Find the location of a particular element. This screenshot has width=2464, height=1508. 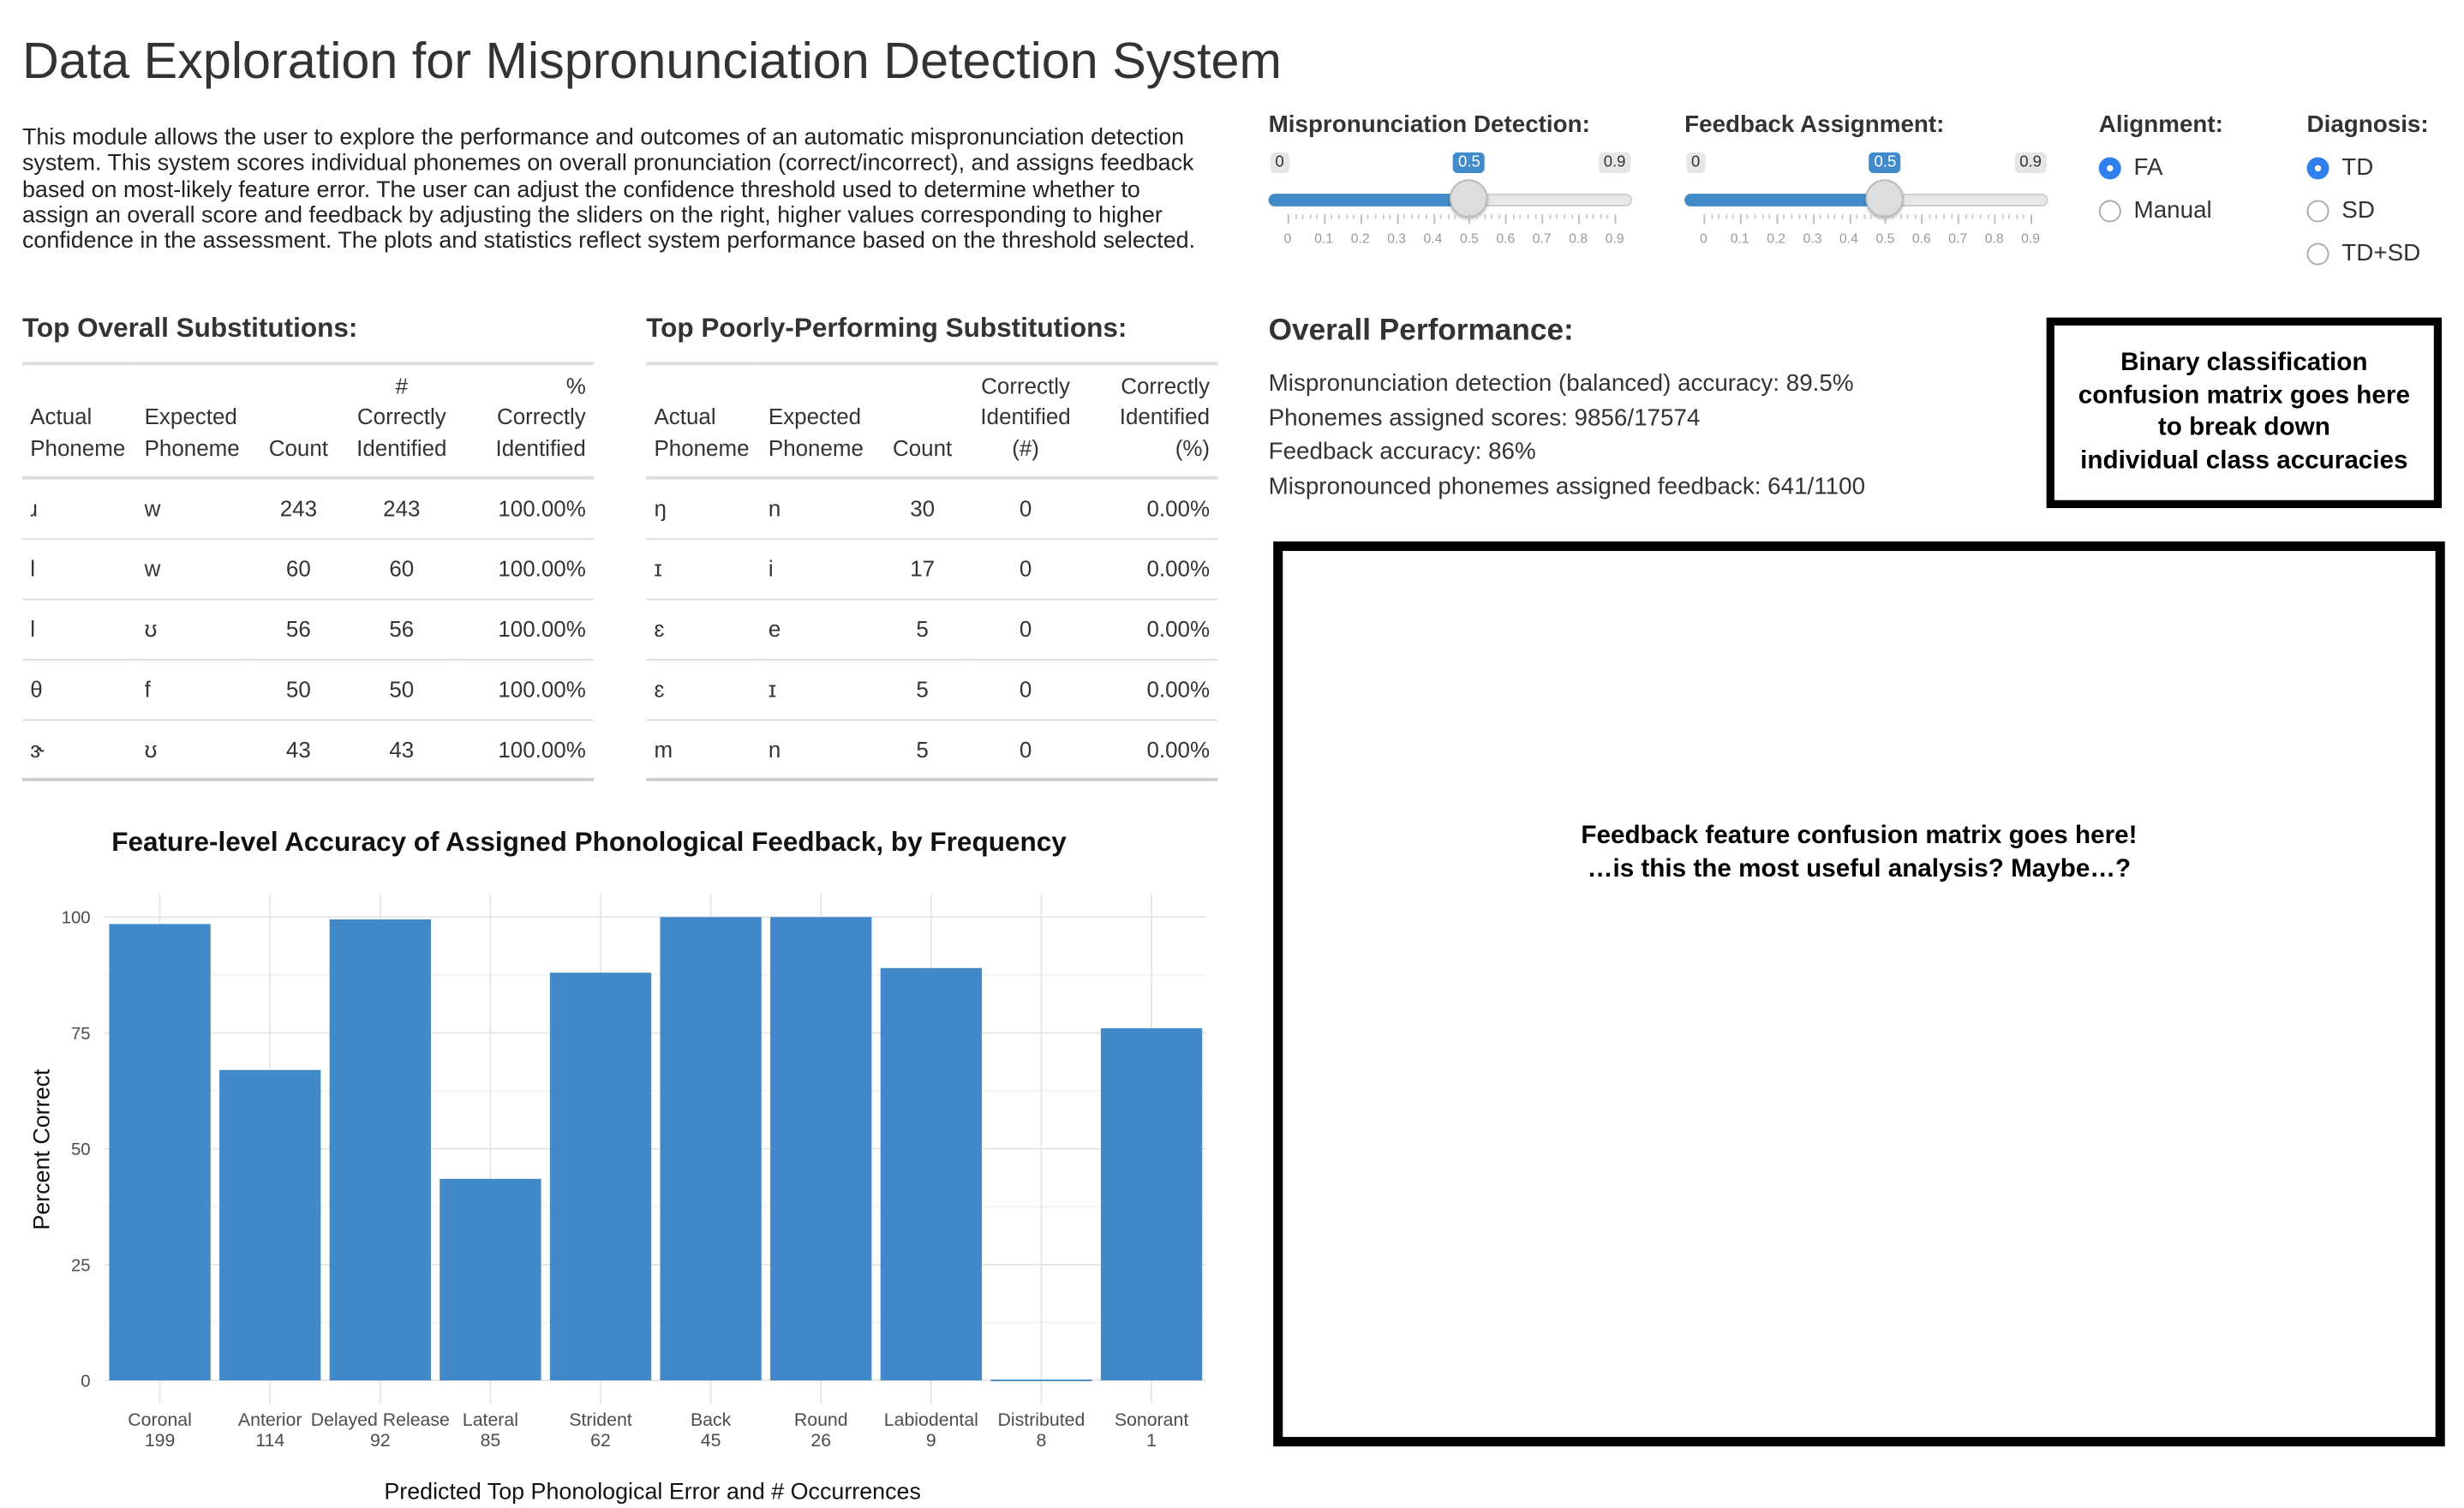

column-header: # Correctly Identified is located at coordinates (401, 421).